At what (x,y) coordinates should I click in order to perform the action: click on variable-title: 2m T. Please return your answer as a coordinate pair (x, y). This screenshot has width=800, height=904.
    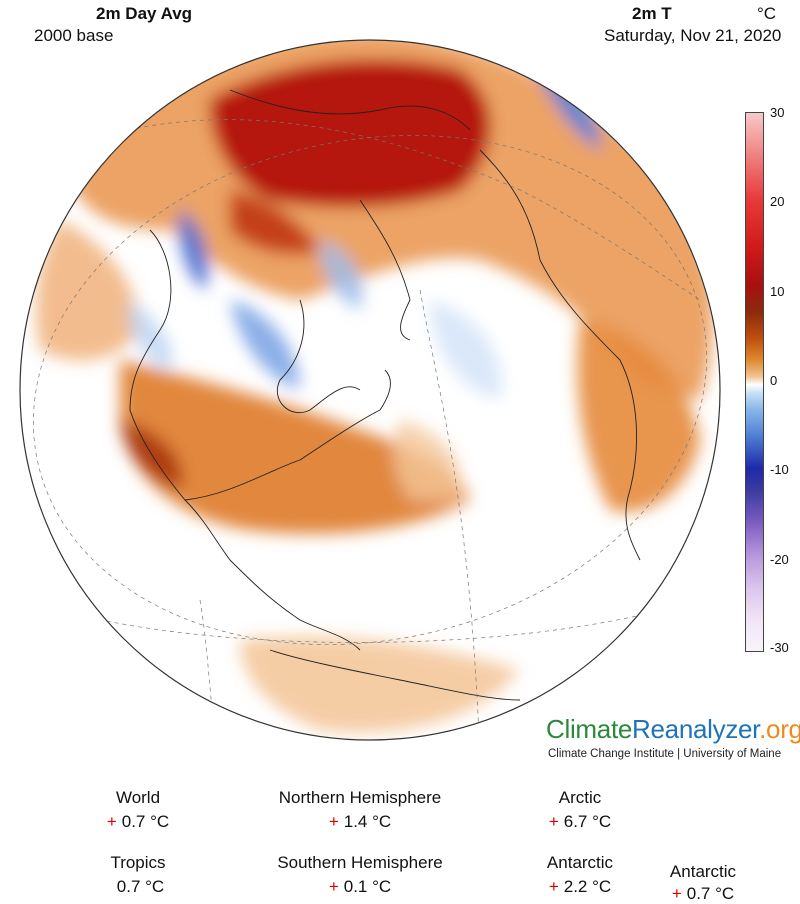
    Looking at the image, I should click on (652, 13).